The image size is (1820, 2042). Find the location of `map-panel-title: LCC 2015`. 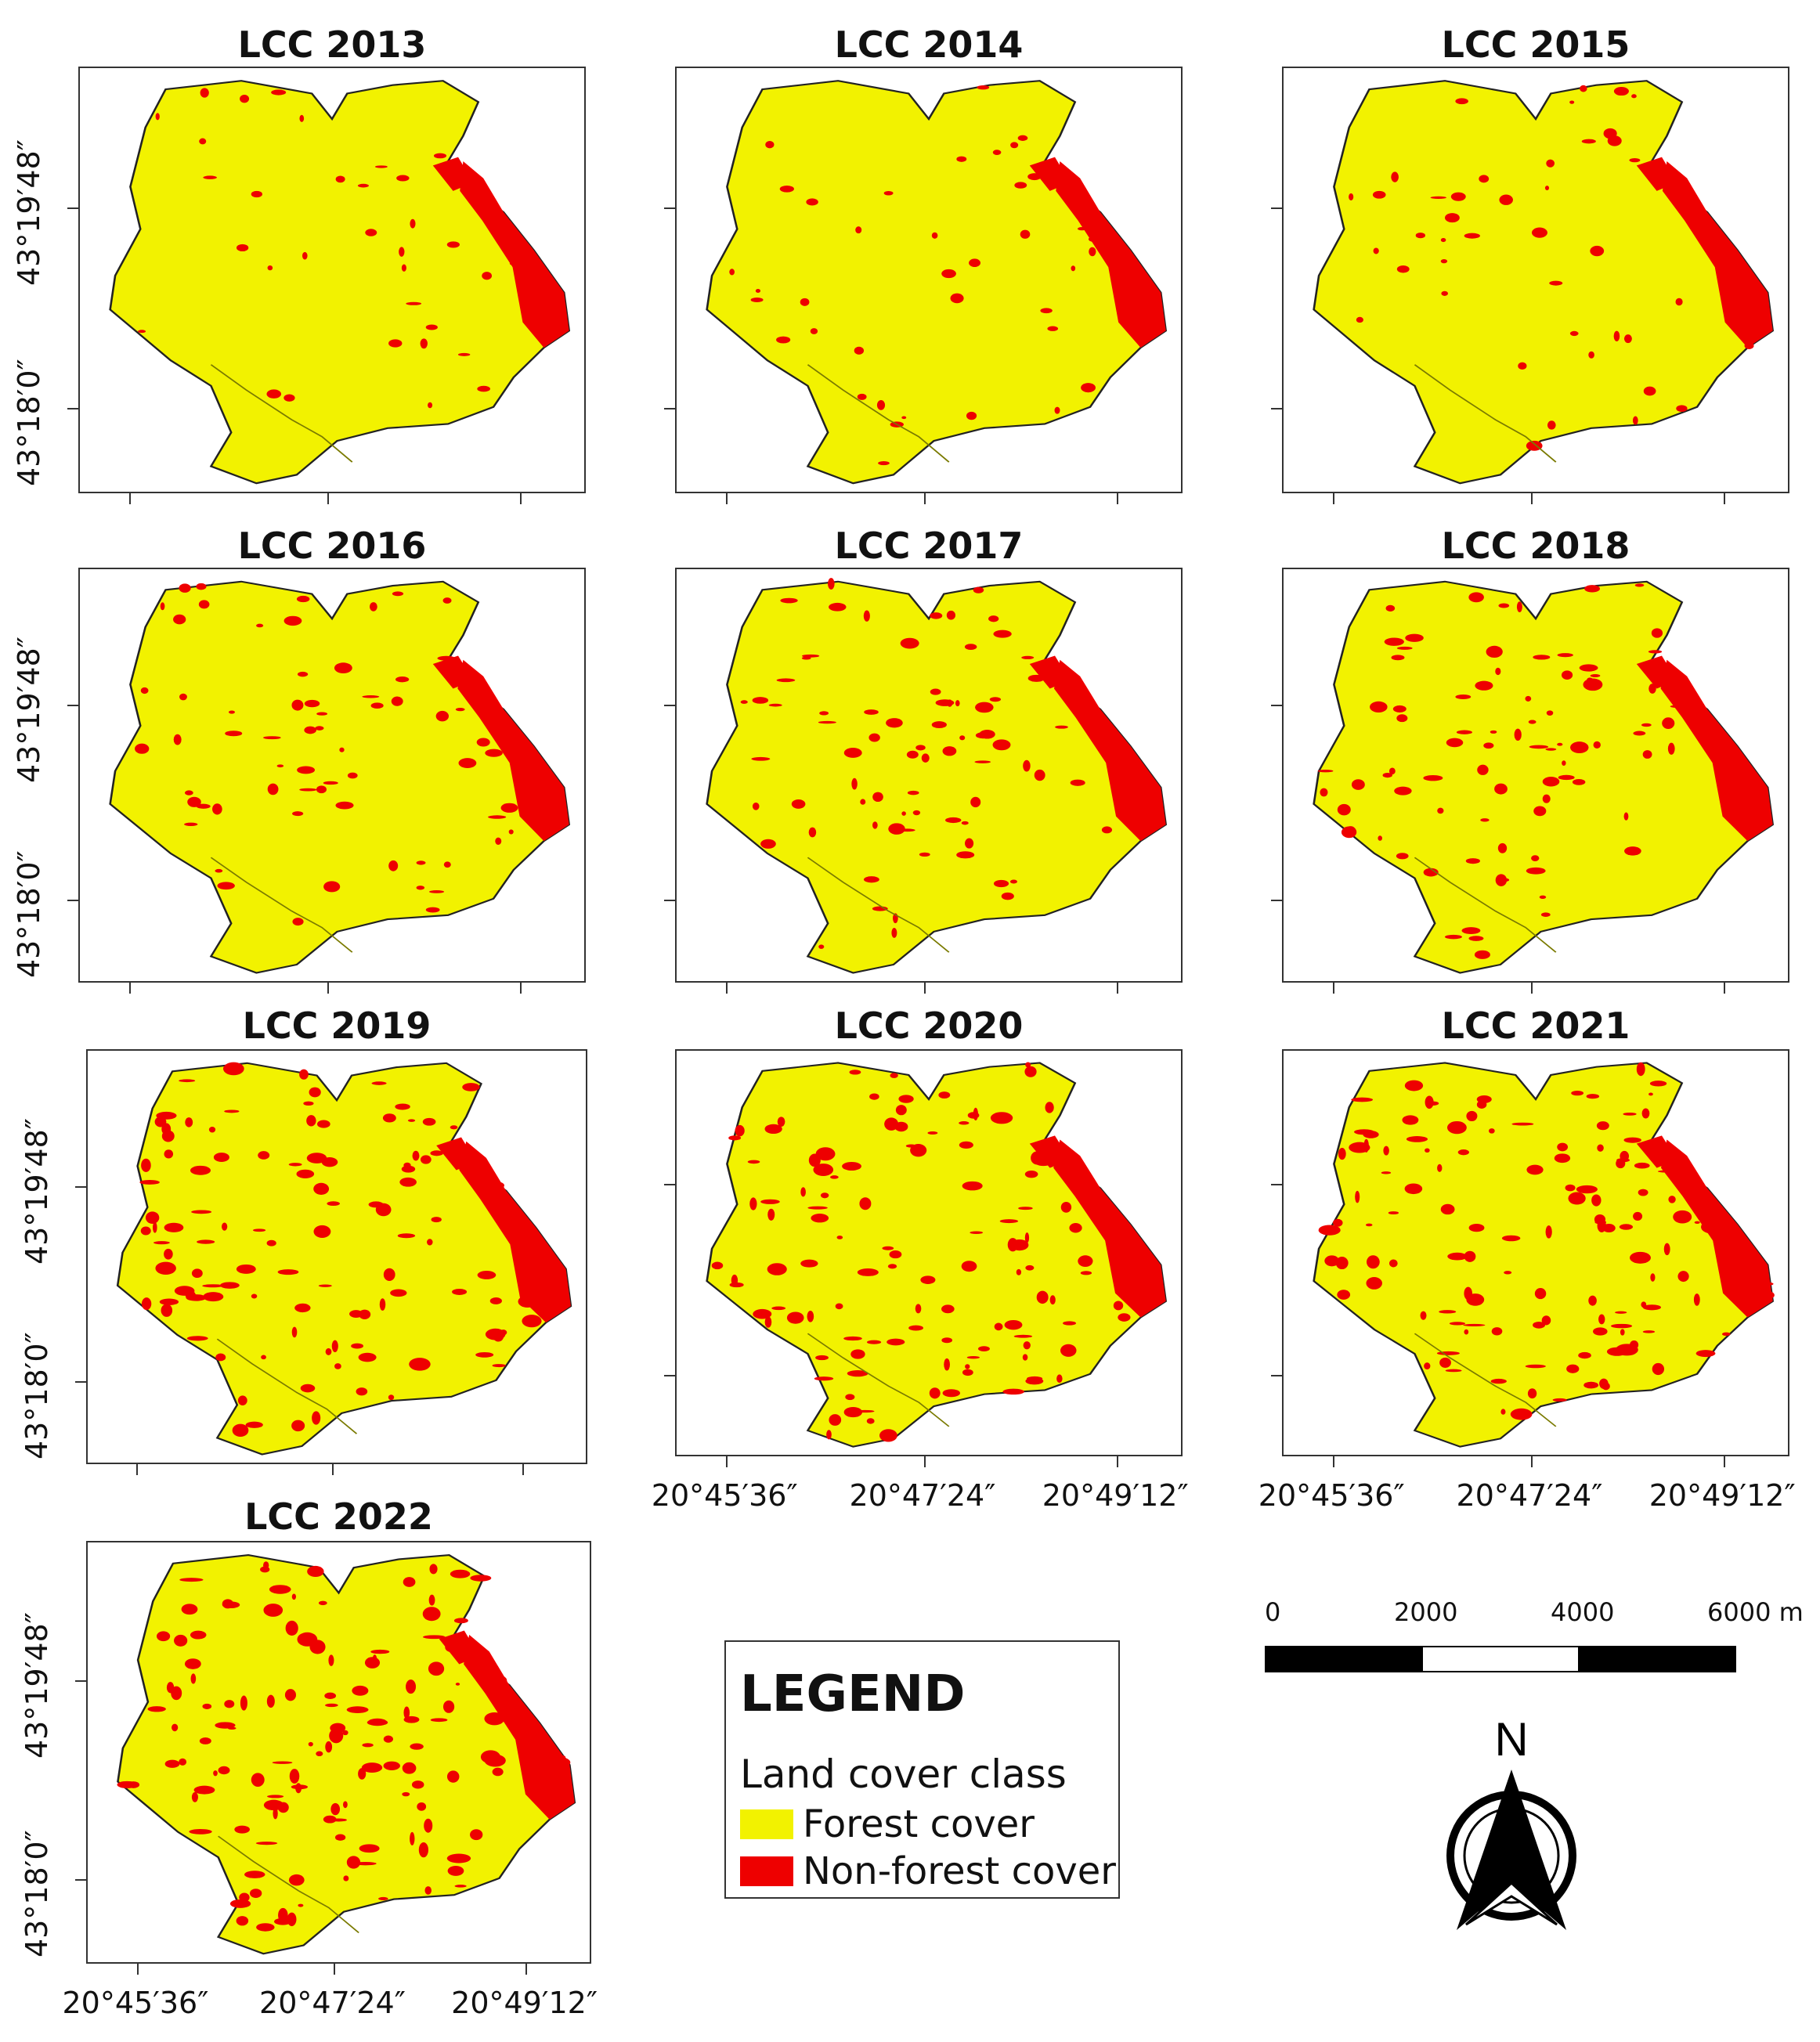

map-panel-title: LCC 2015 is located at coordinates (1535, 44).